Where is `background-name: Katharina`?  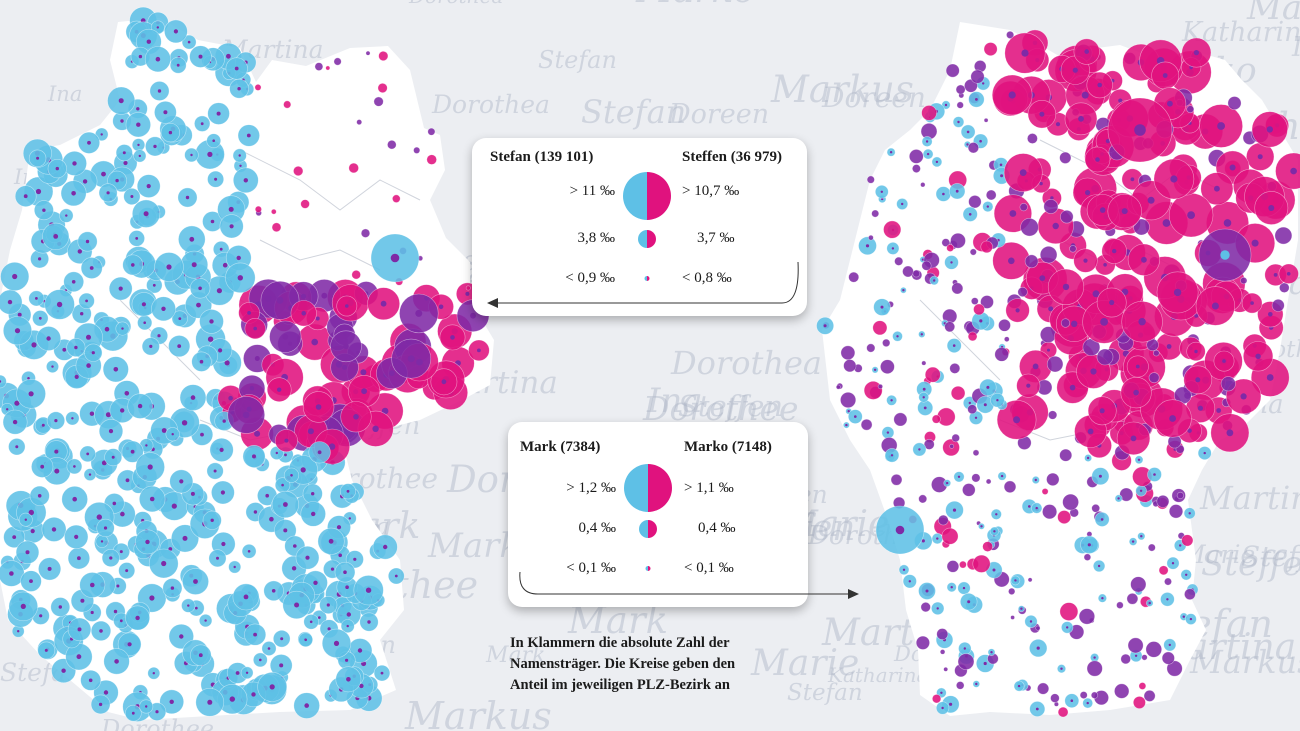
background-name: Katharina is located at coordinates (877, 675).